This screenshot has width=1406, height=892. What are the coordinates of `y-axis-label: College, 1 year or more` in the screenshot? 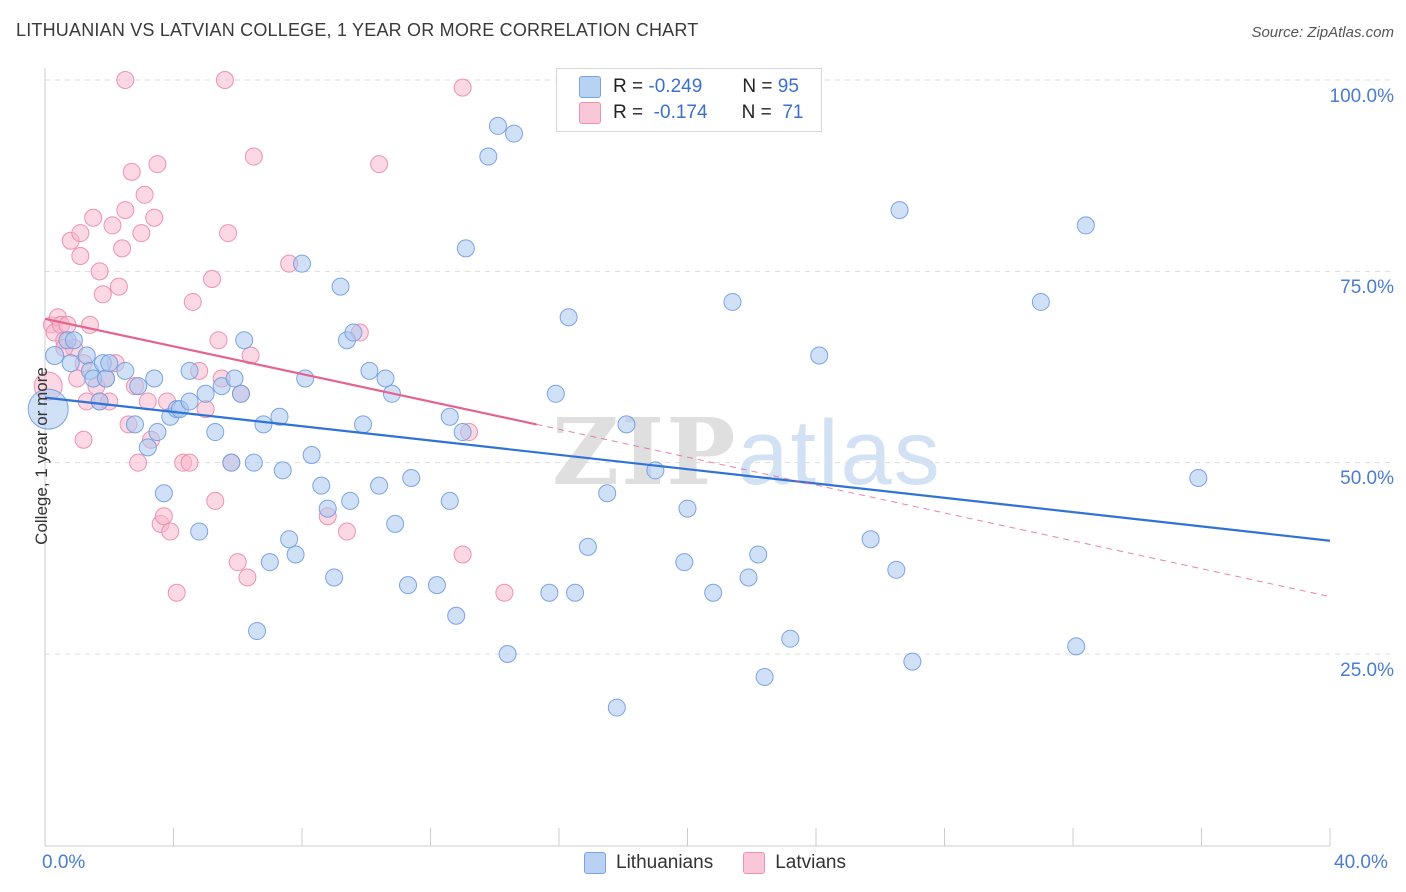 It's located at (41, 456).